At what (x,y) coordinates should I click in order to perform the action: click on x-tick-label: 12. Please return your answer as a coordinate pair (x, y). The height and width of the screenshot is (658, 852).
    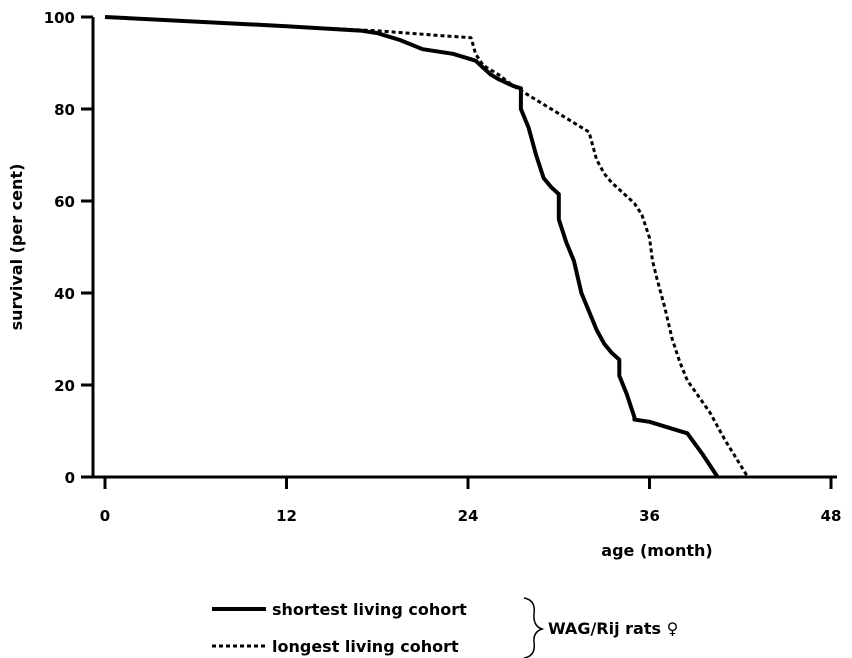
    Looking at the image, I should click on (286, 516).